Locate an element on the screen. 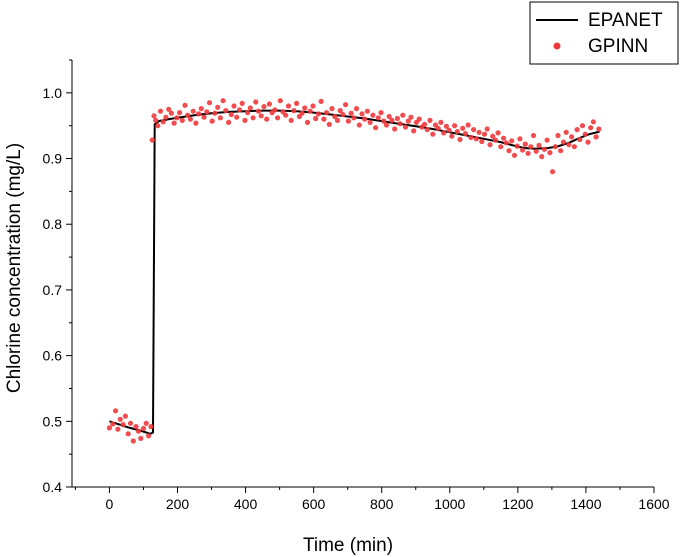  y-tick-label: 0.9 is located at coordinates (53, 159).